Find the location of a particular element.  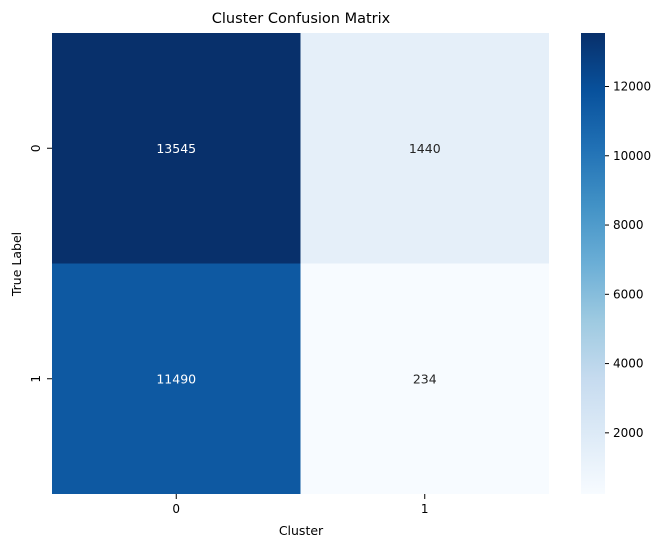

colorbar-tick-label: 8000 is located at coordinates (628, 225).